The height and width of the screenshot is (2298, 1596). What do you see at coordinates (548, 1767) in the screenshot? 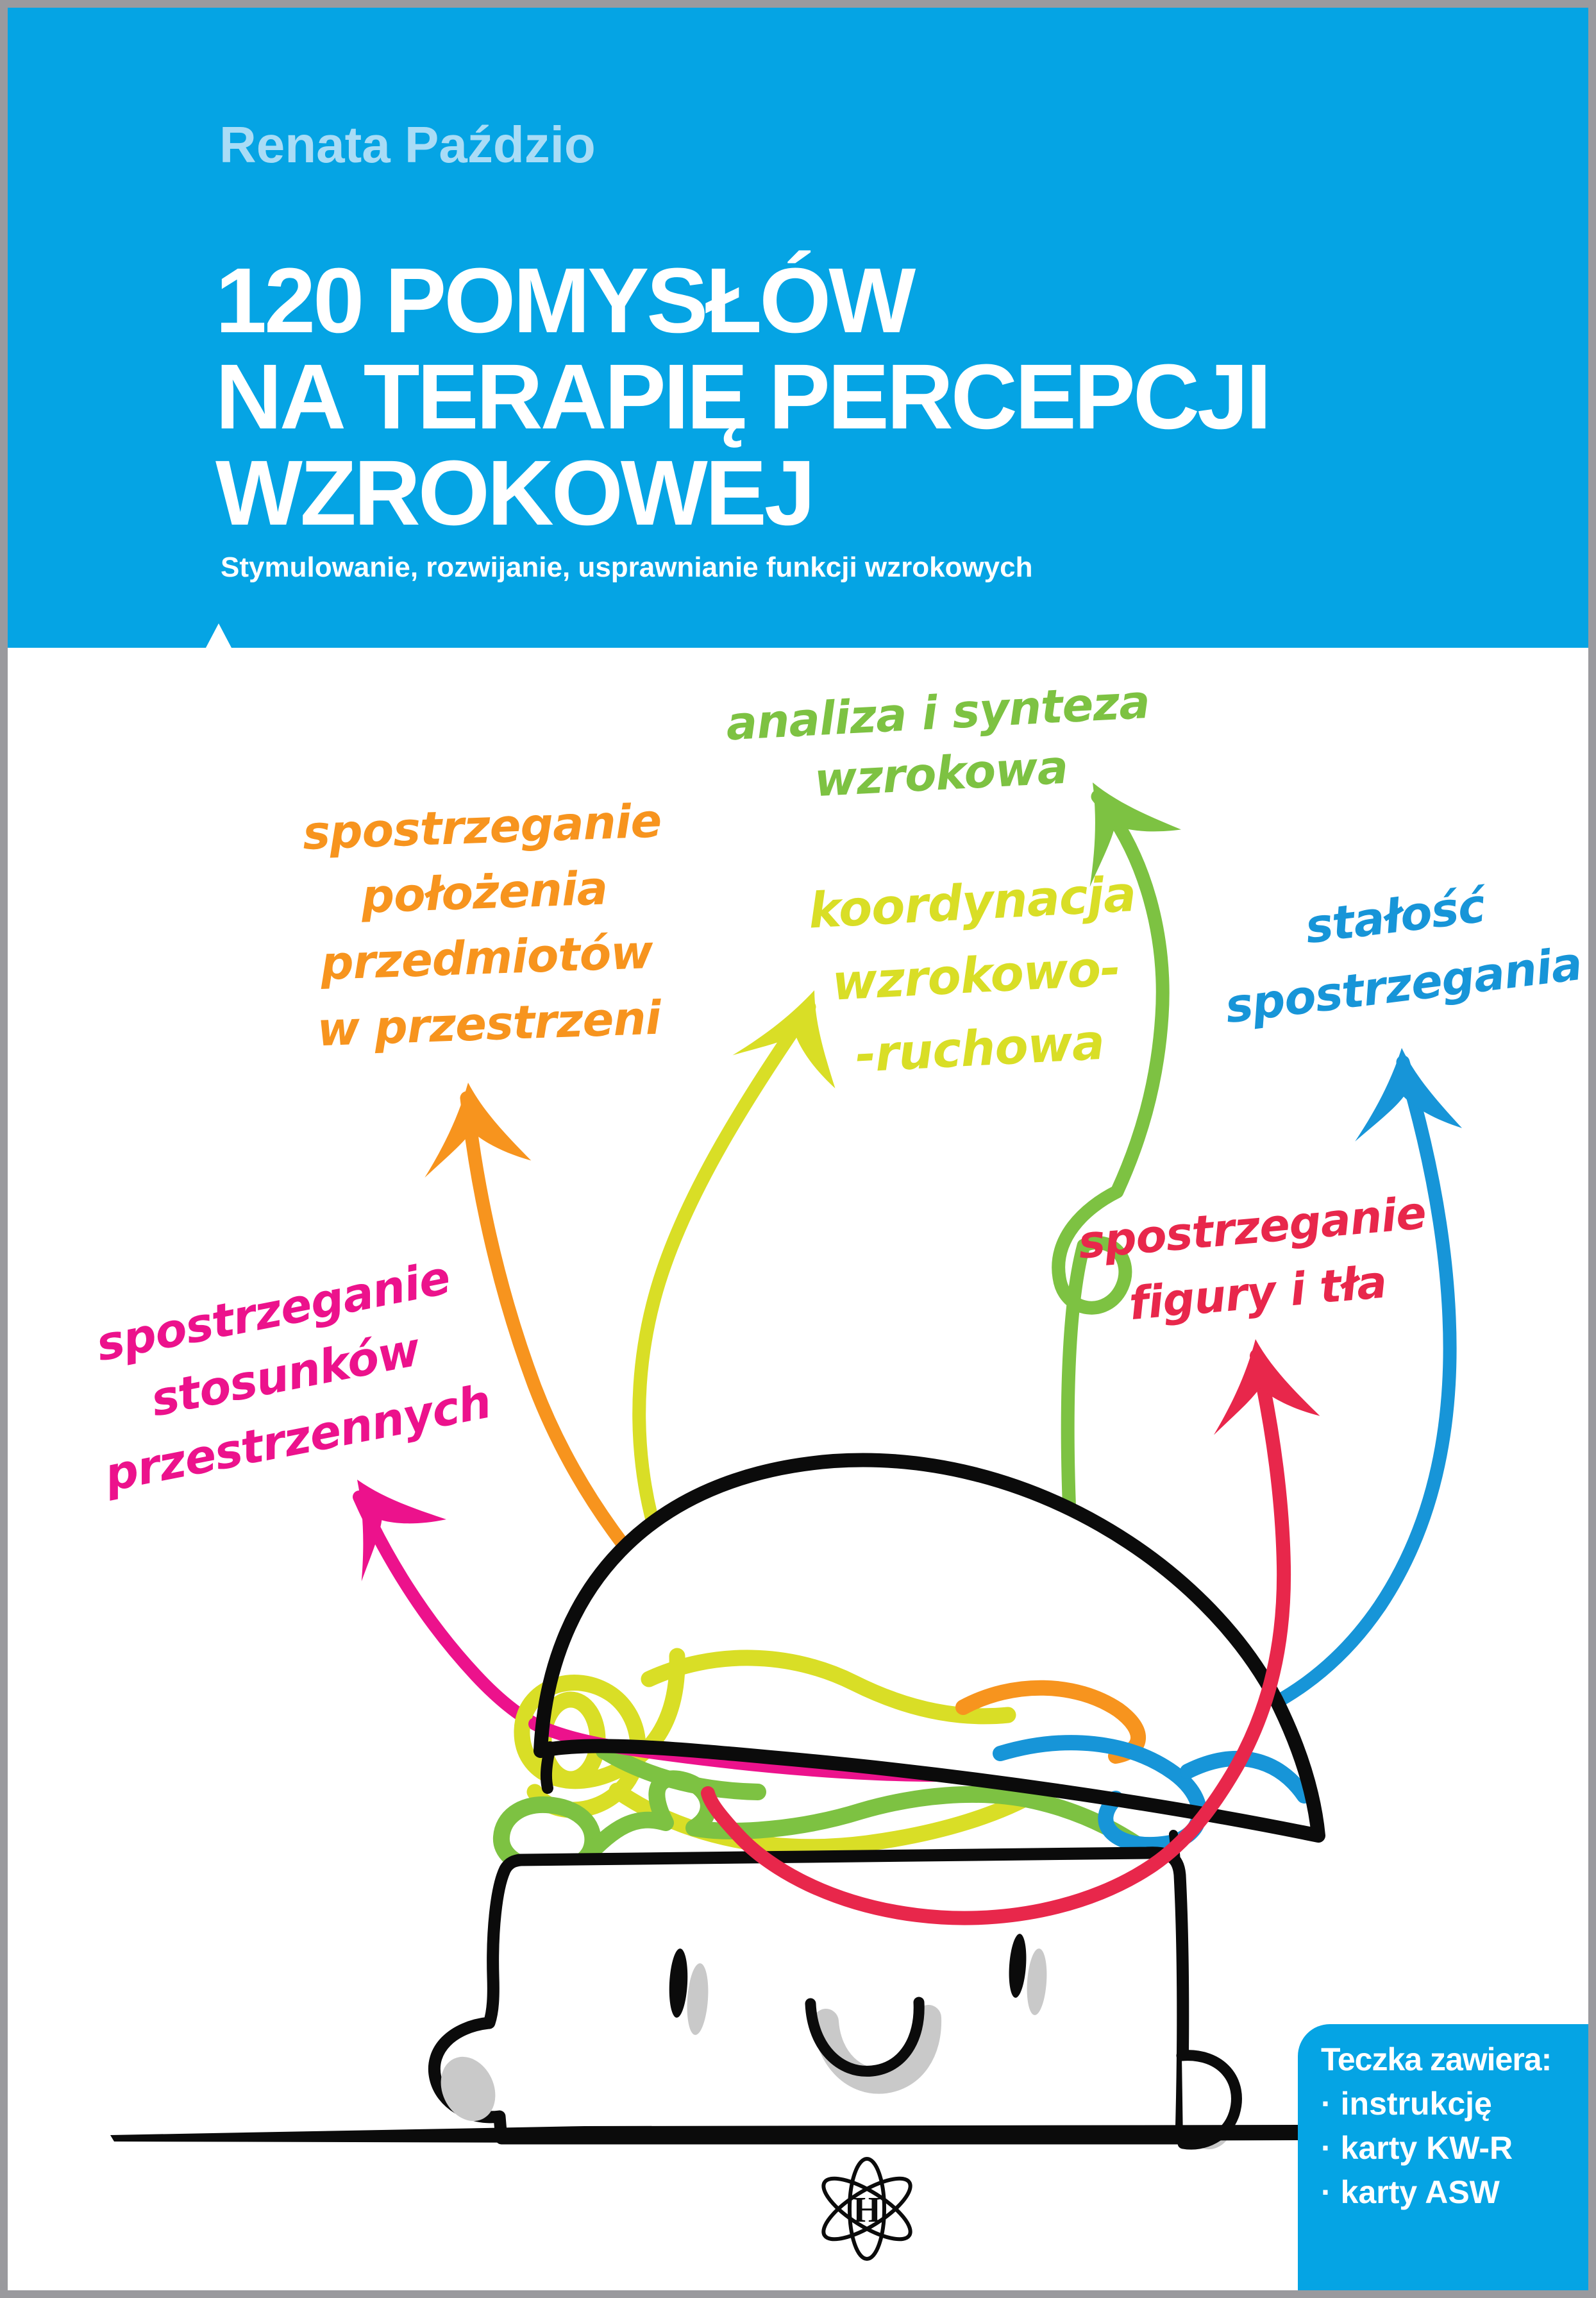
I see `cap-corner-tick` at bounding box center [548, 1767].